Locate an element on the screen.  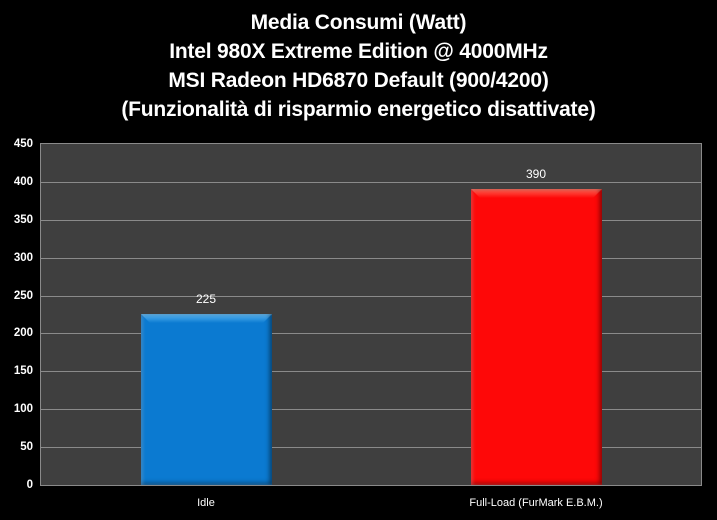
y-tick-label-300: 300 is located at coordinates (23, 258).